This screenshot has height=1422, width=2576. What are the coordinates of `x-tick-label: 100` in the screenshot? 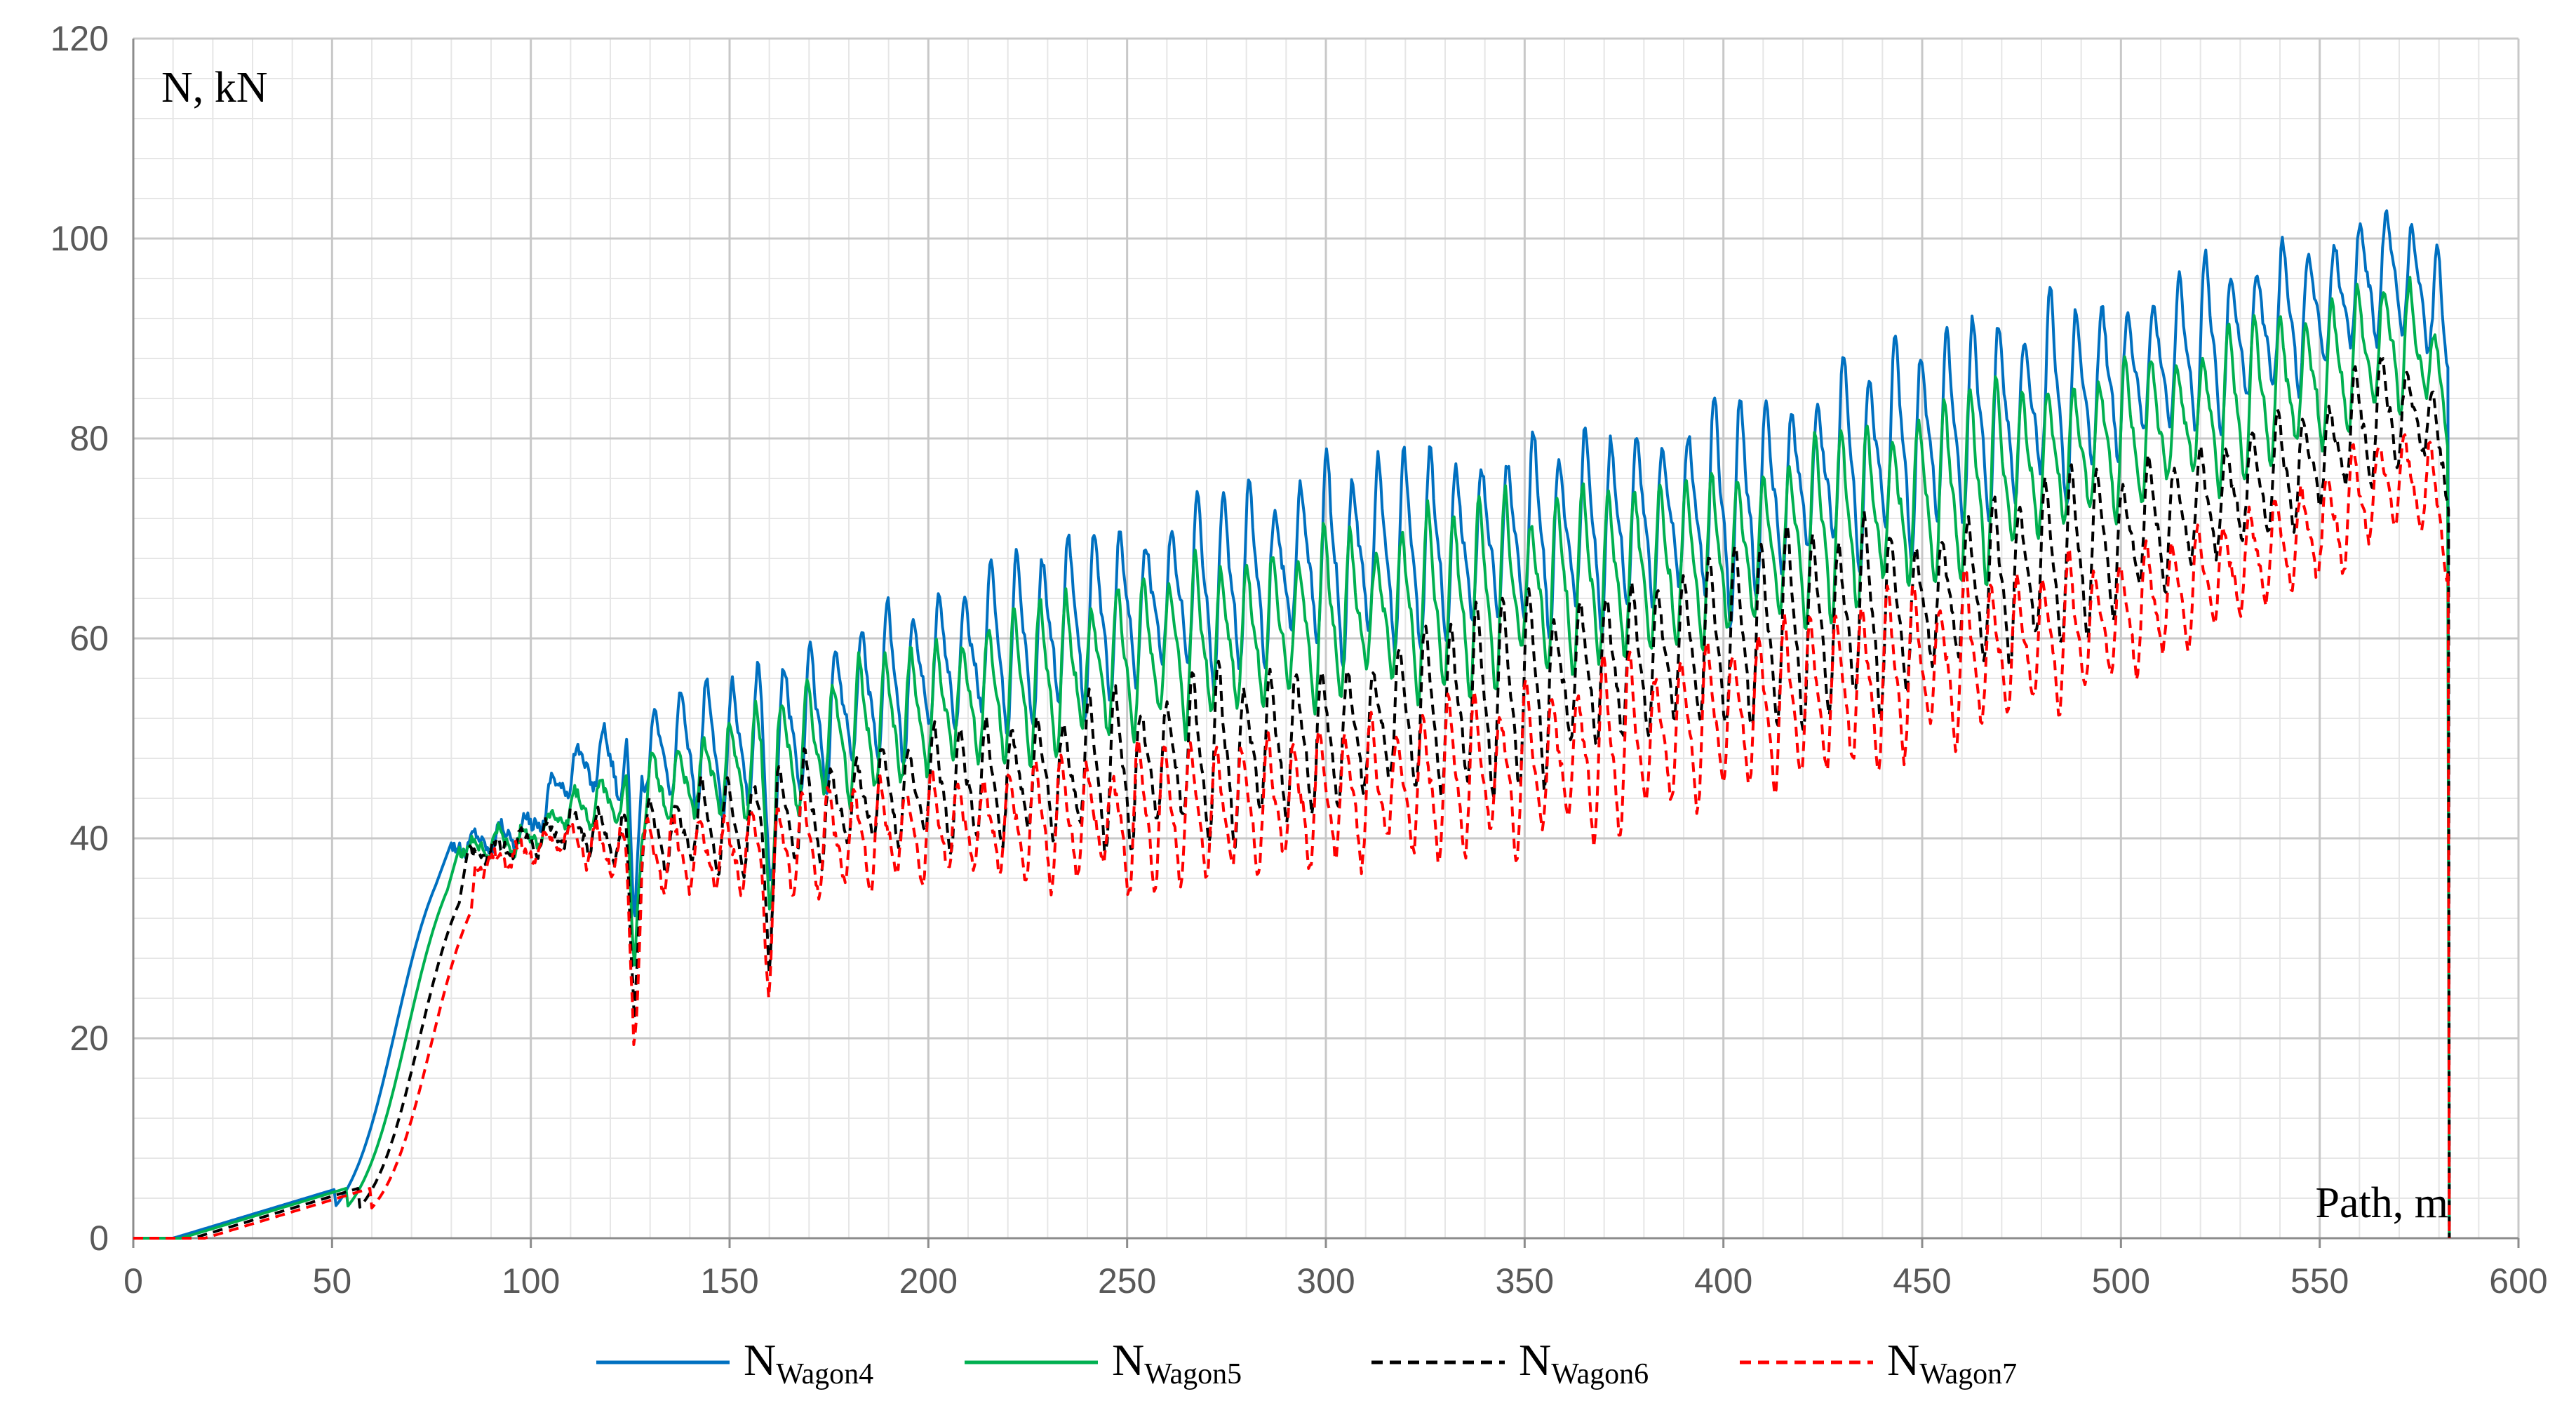 It's located at (531, 1281).